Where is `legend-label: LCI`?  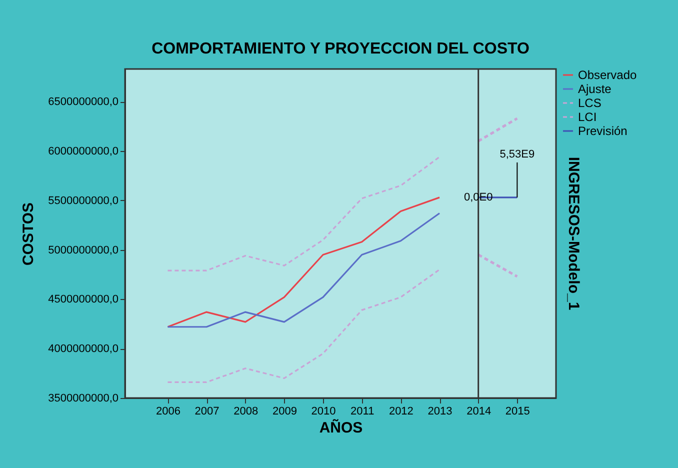
legend-label: LCI is located at coordinates (587, 117).